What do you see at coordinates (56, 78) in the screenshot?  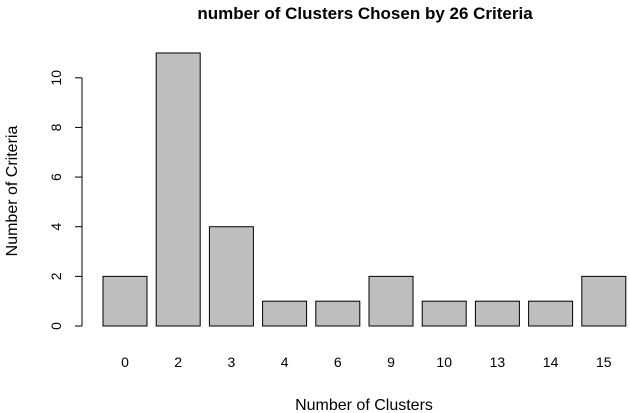 I see `y-tick-label: 10` at bounding box center [56, 78].